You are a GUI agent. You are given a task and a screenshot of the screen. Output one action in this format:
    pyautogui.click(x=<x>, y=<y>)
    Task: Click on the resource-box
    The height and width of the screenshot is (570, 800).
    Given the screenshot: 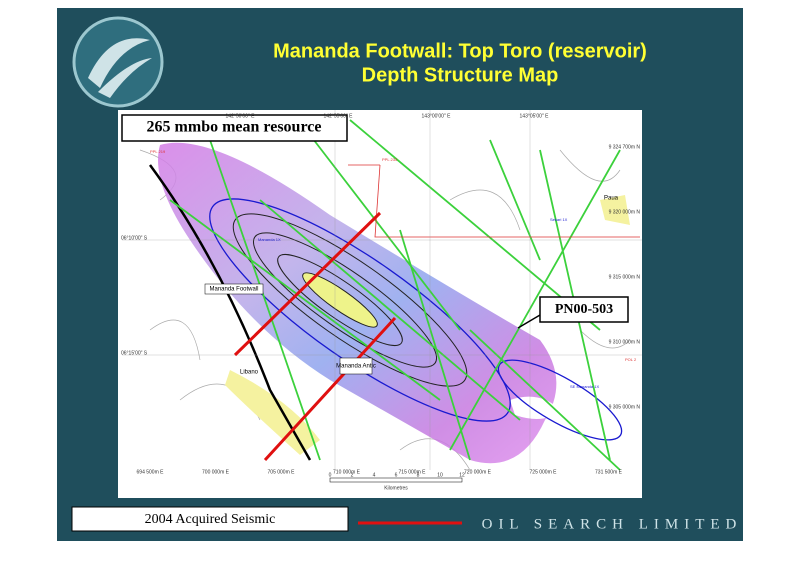 What is the action you would take?
    pyautogui.click(x=234, y=128)
    